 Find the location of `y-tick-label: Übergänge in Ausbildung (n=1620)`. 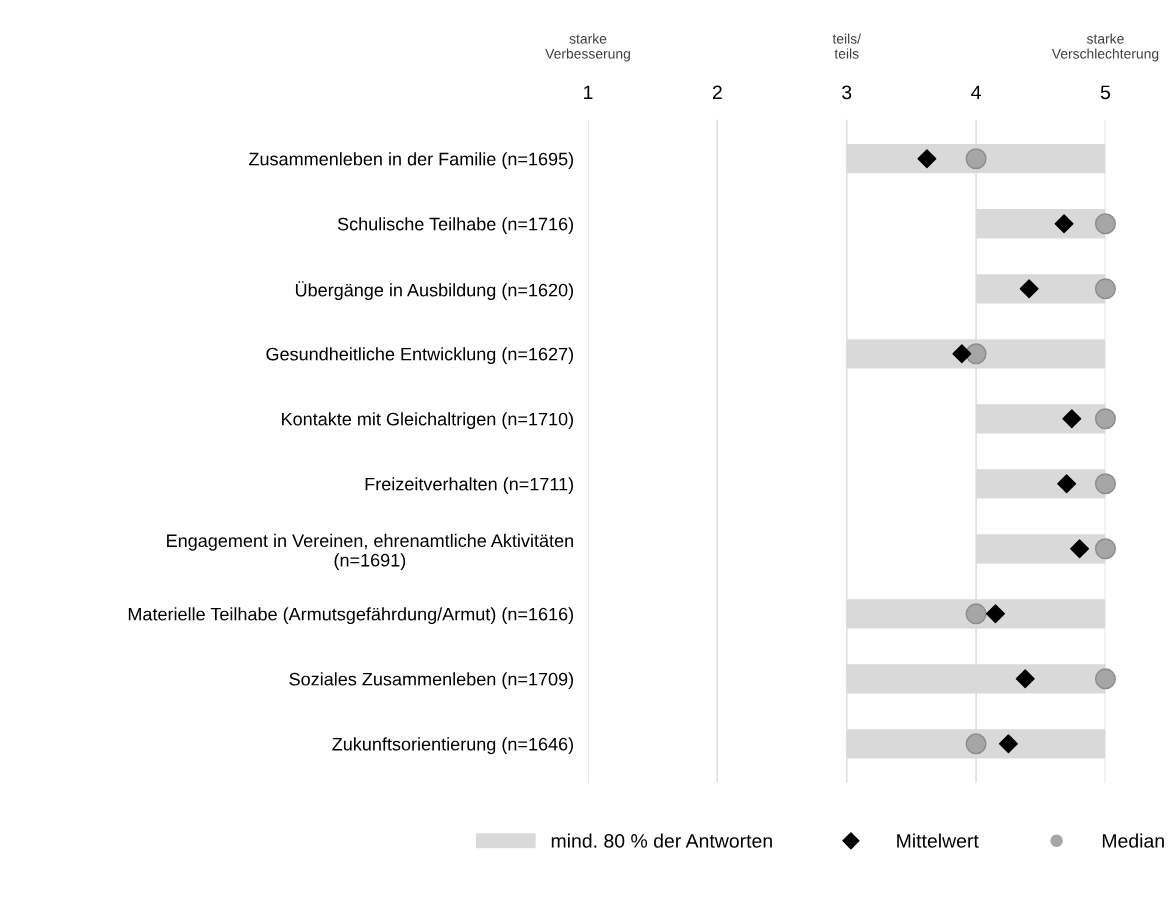

y-tick-label: Übergänge in Ausbildung (n=1620) is located at coordinates (434, 291).